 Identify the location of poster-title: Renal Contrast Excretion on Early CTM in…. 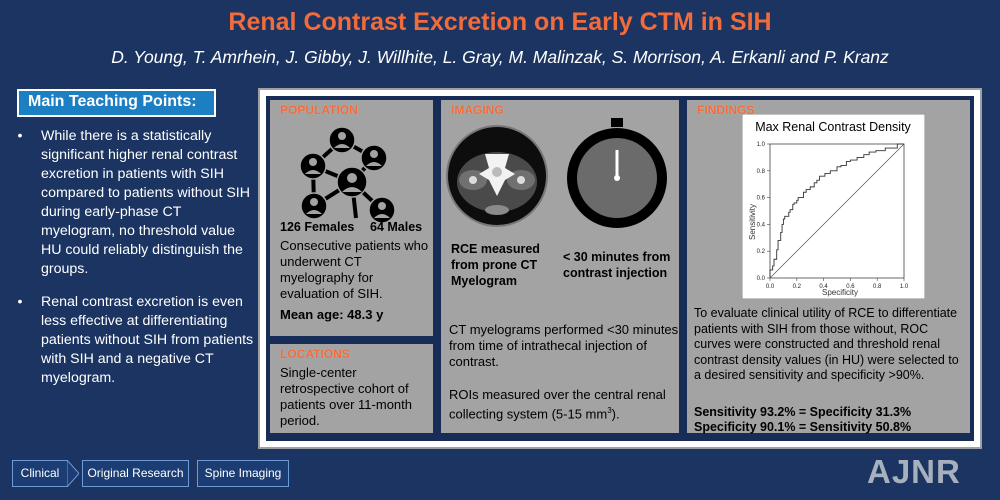
(500, 22).